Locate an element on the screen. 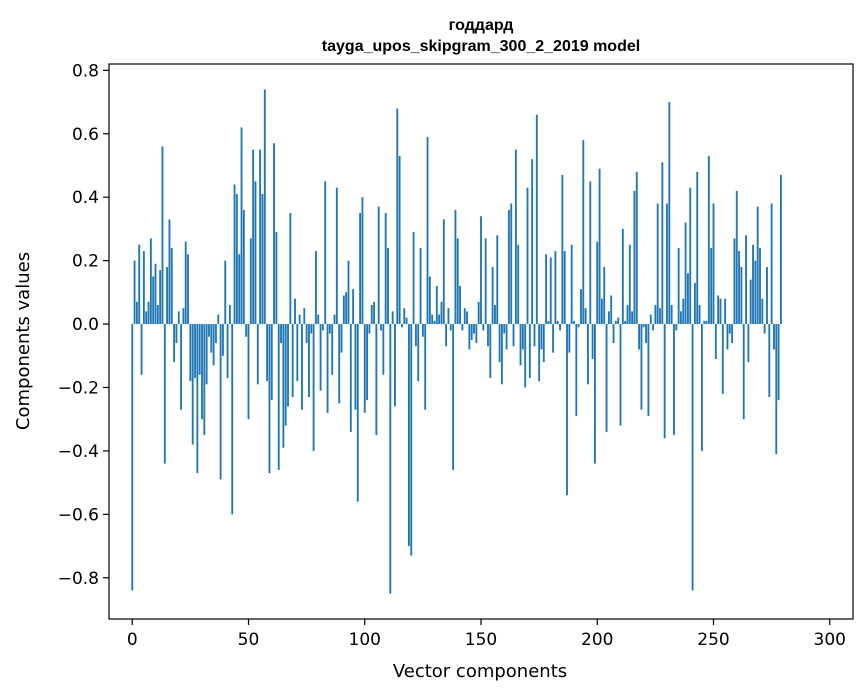 This screenshot has height=696, width=867. y-axis-label: Components values is located at coordinates (23, 341).